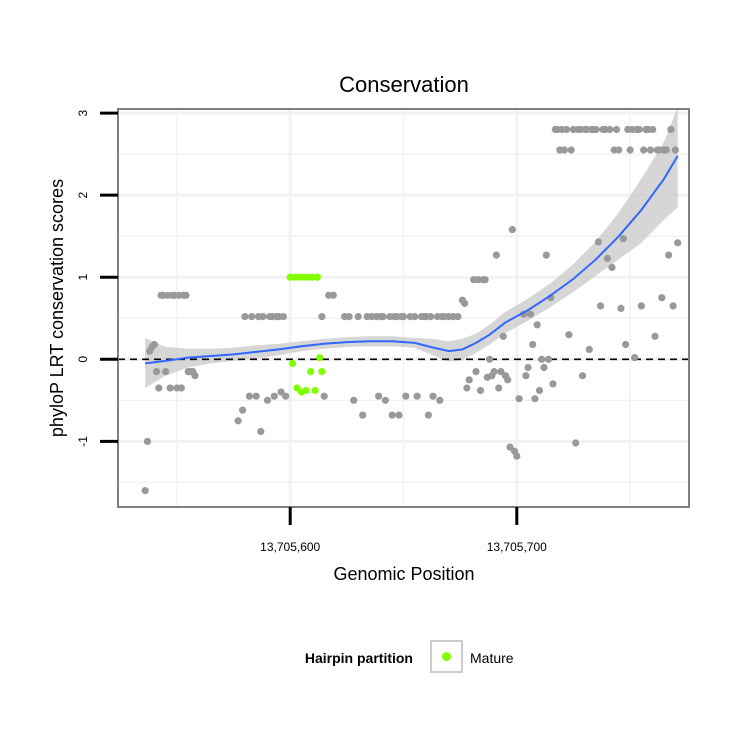 The width and height of the screenshot is (750, 750). Describe the element at coordinates (97, 278) in the screenshot. I see `y-axis: -1 0 1 2 3` at that location.